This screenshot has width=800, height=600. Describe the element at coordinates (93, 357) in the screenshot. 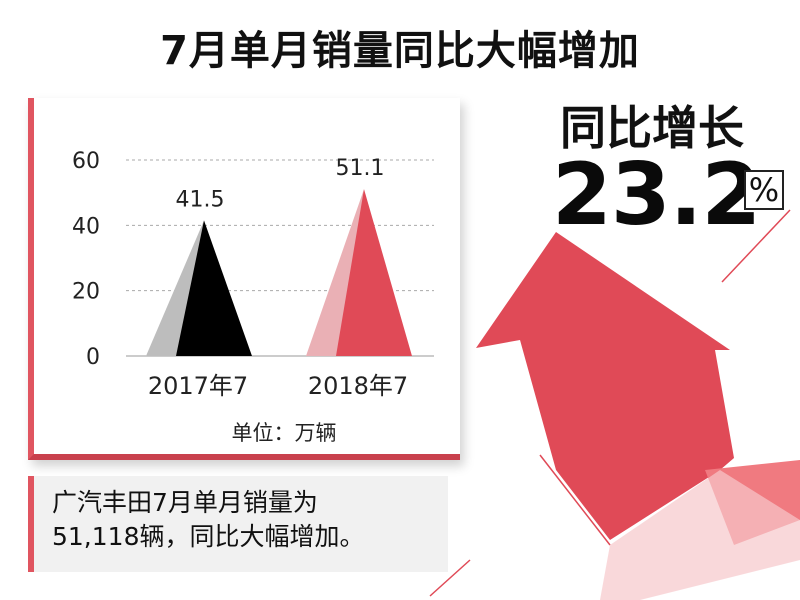

I see `y-tick-label: 0` at that location.